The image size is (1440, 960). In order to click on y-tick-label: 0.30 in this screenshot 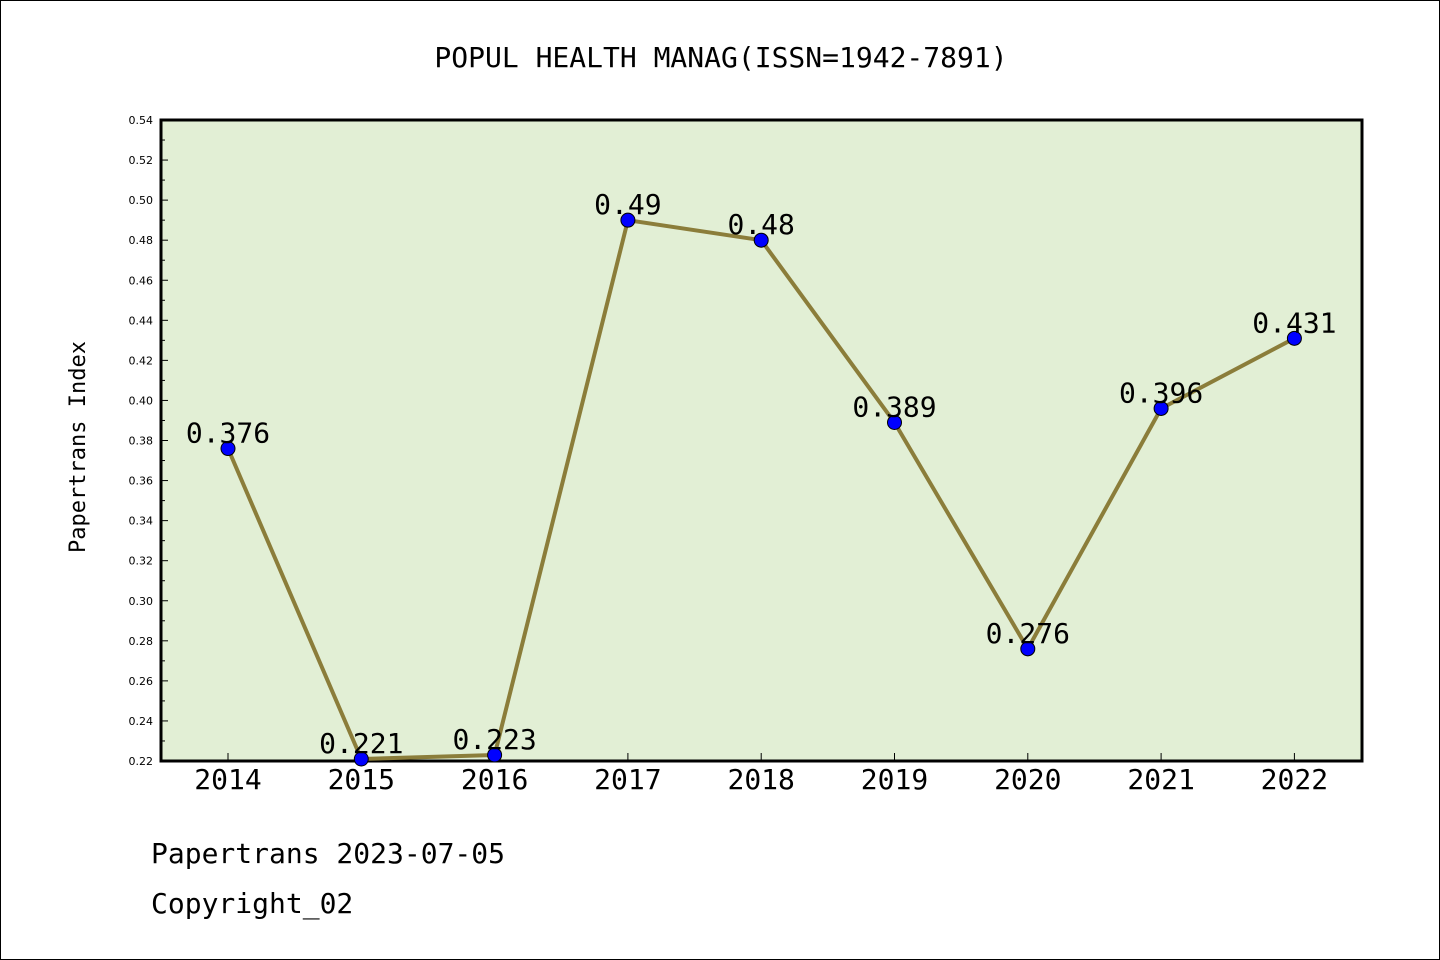, I will do `click(141, 601)`.